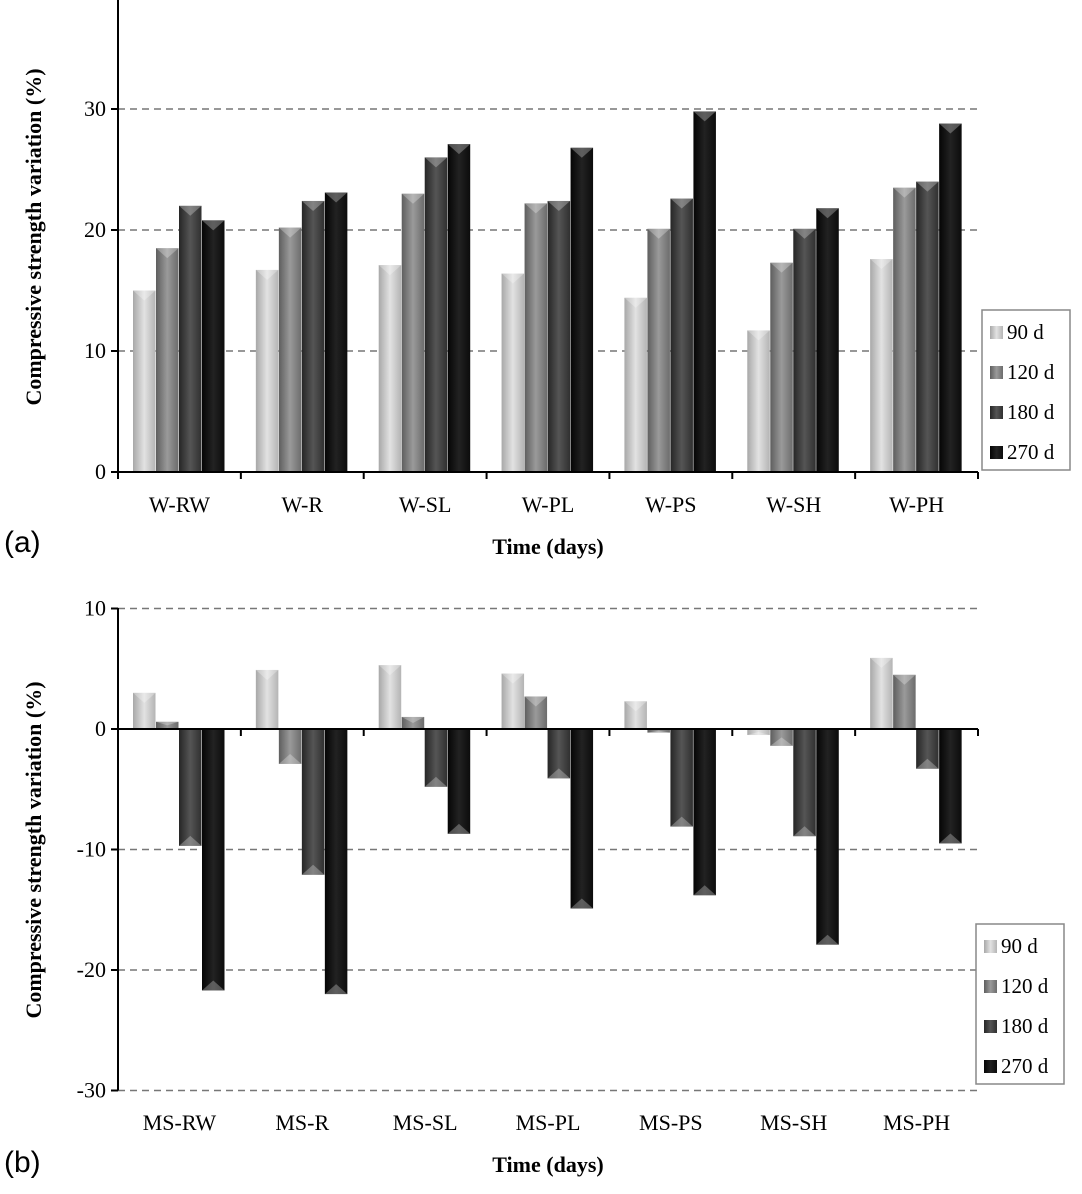 The height and width of the screenshot is (1194, 1082). I want to click on bar-120d-MS-R, so click(290, 746).